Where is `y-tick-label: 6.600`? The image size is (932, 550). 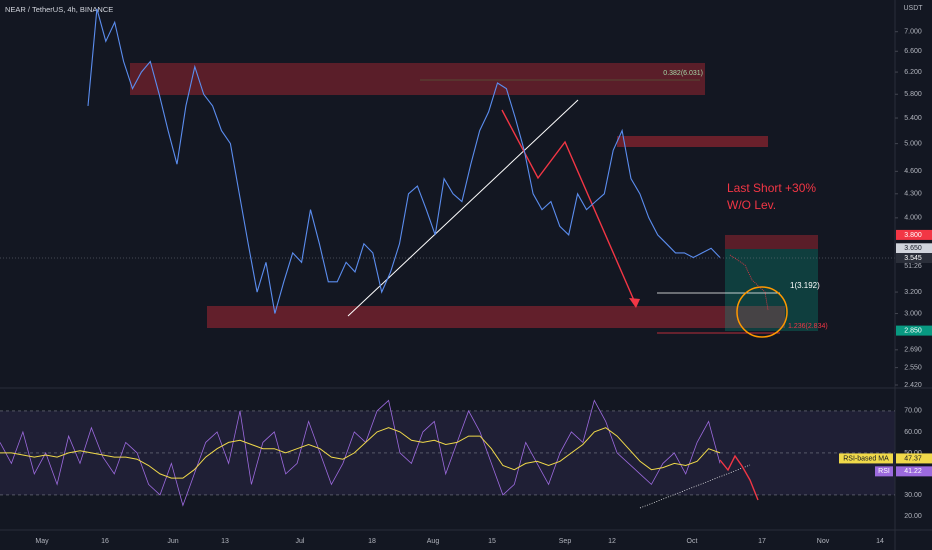
y-tick-label: 6.600 is located at coordinates (913, 51).